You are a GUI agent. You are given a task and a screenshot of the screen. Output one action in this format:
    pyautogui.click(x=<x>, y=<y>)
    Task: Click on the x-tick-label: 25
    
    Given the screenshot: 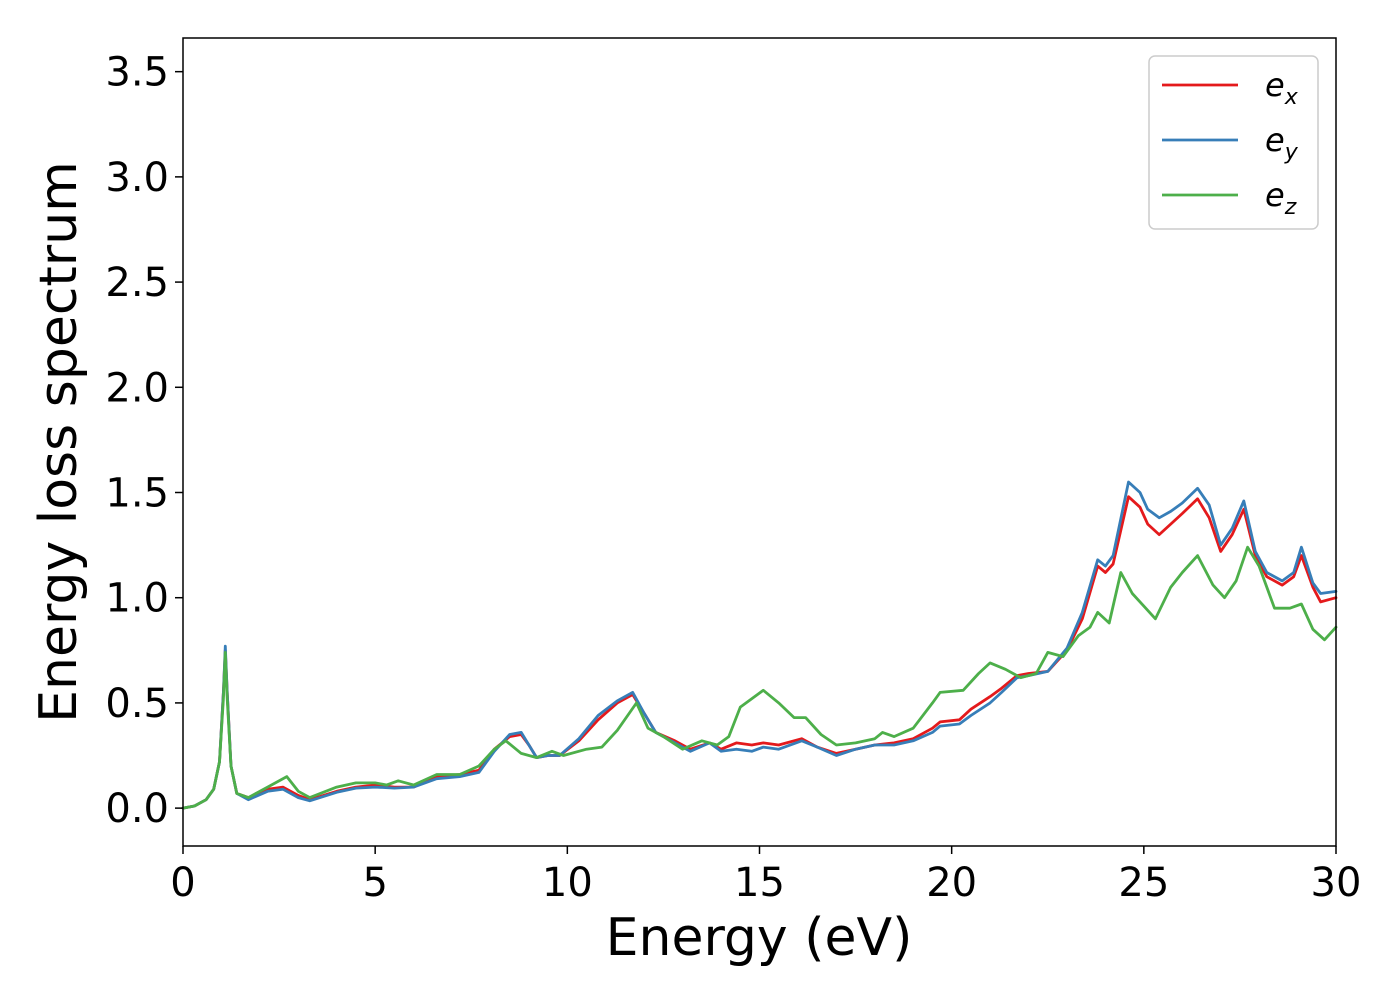 What is the action you would take?
    pyautogui.click(x=1143, y=883)
    